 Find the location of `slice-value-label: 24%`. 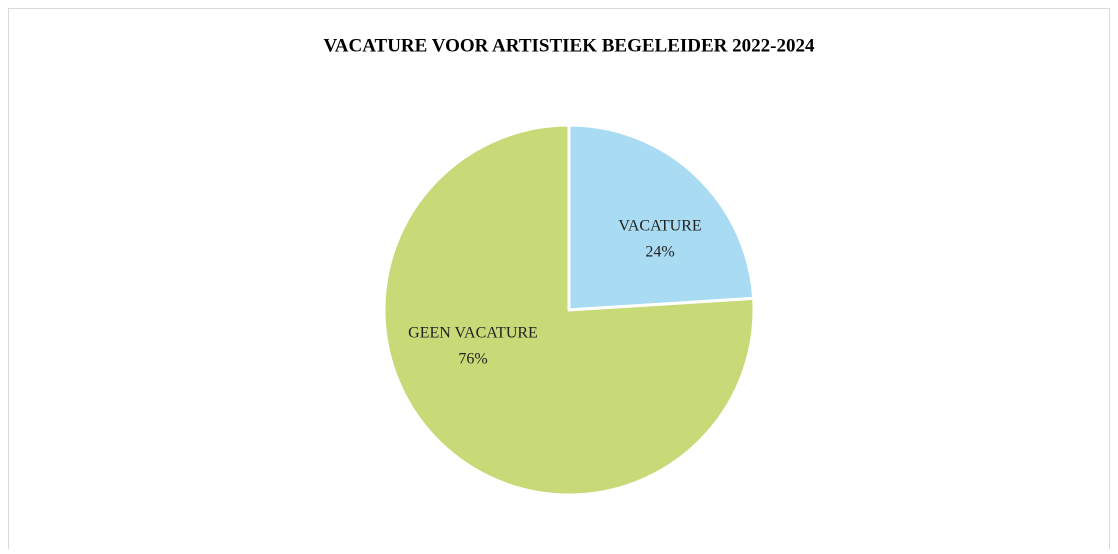

slice-value-label: 24% is located at coordinates (659, 252).